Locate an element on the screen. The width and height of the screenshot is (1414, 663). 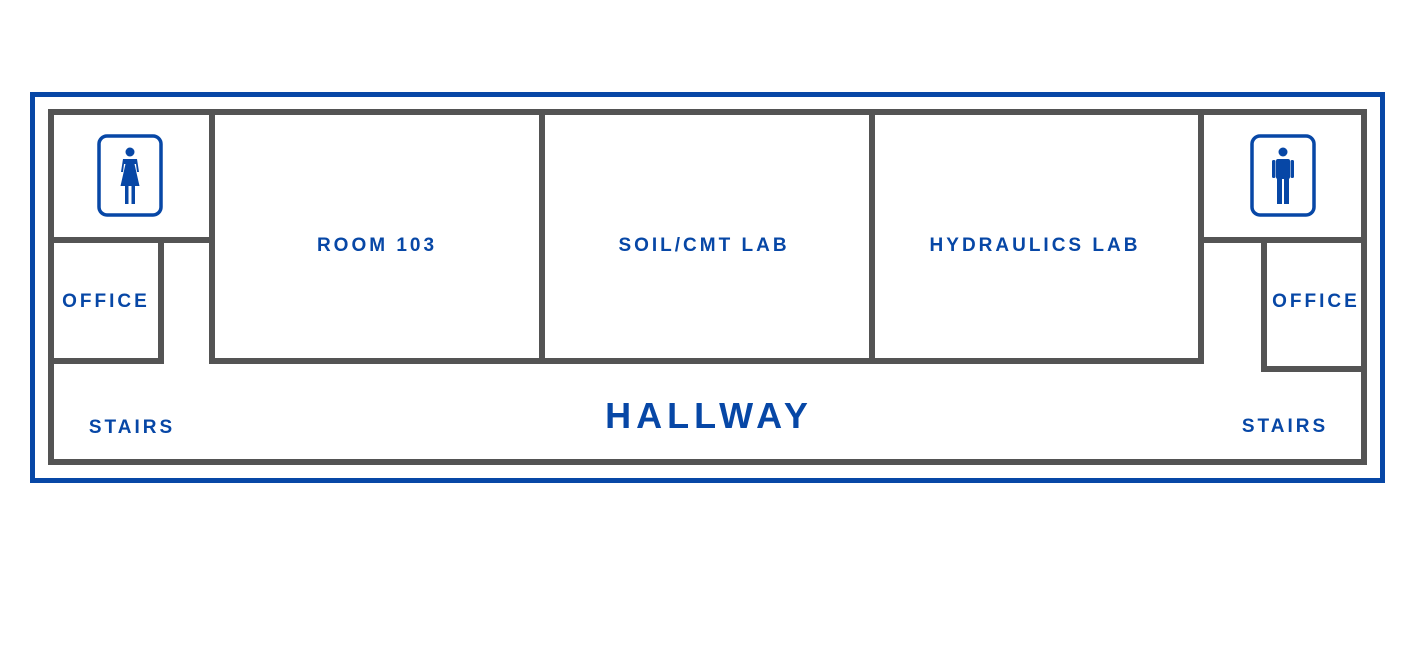
room-103-label: ROOM 103 is located at coordinates (377, 245).